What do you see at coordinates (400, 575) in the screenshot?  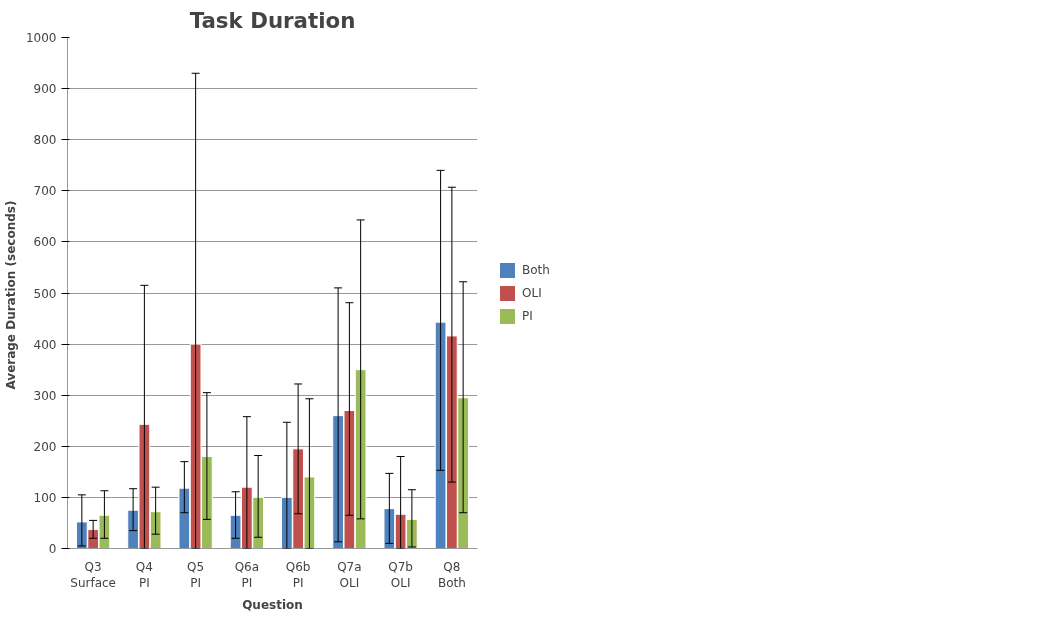 I see `x-tick-label: Q7b OLI` at bounding box center [400, 575].